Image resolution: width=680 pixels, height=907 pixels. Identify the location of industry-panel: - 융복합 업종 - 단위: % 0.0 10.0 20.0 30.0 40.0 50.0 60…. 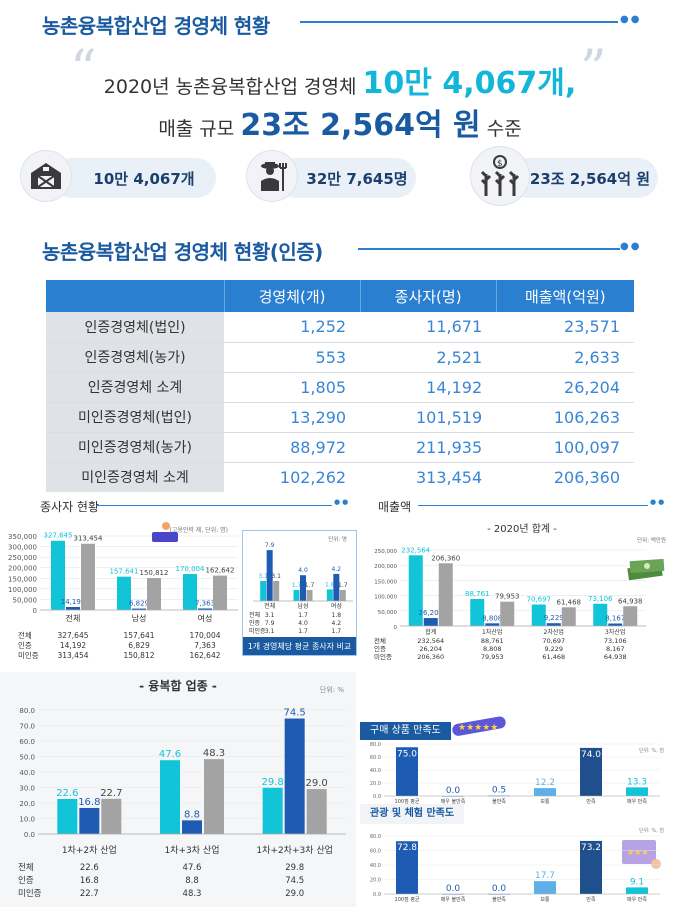
(178, 789).